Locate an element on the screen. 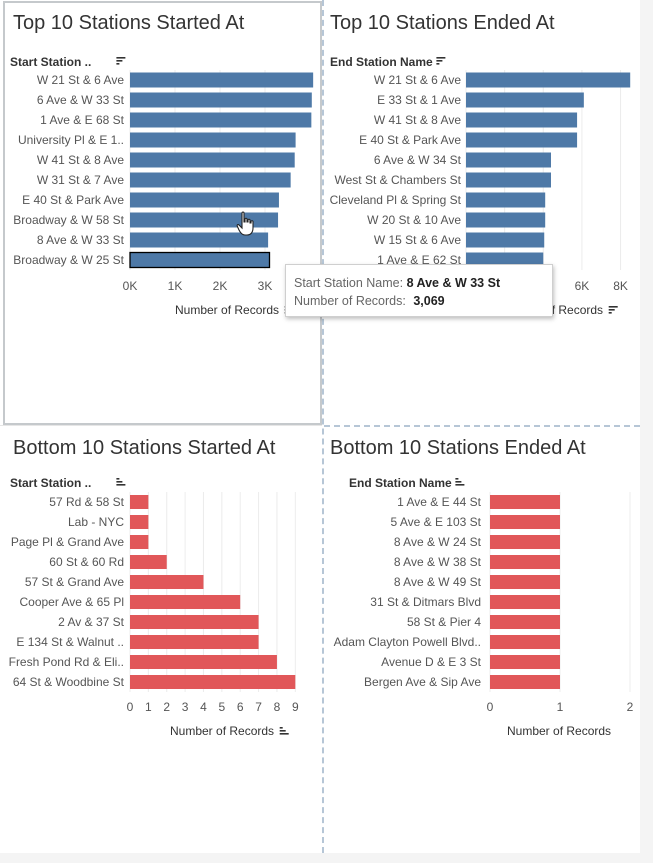 The image size is (653, 863). tooltip-value: 8 Ave & W 33 St is located at coordinates (453, 283).